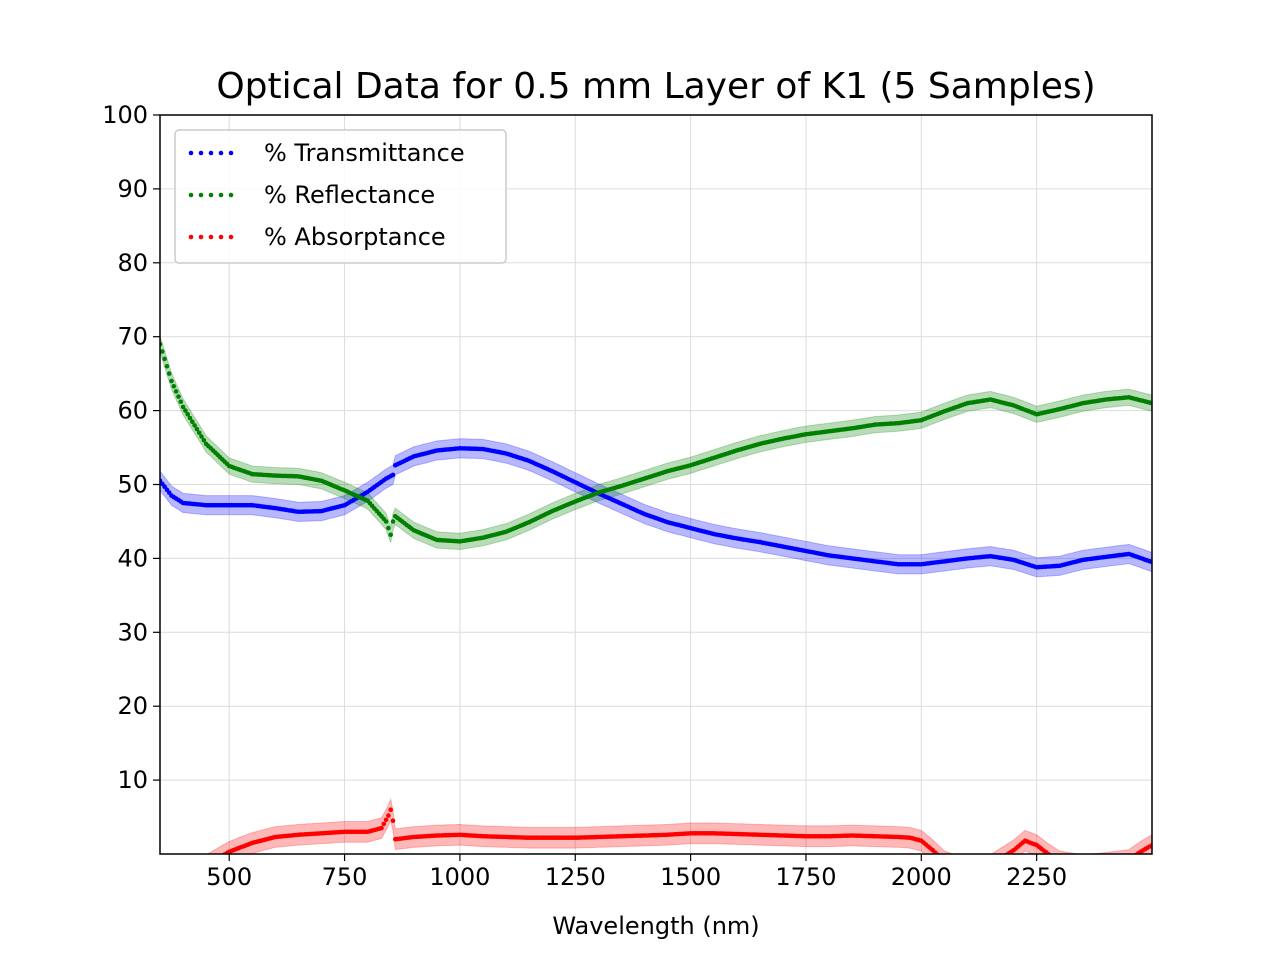 The width and height of the screenshot is (1280, 960). I want to click on legend-box, so click(340, 196).